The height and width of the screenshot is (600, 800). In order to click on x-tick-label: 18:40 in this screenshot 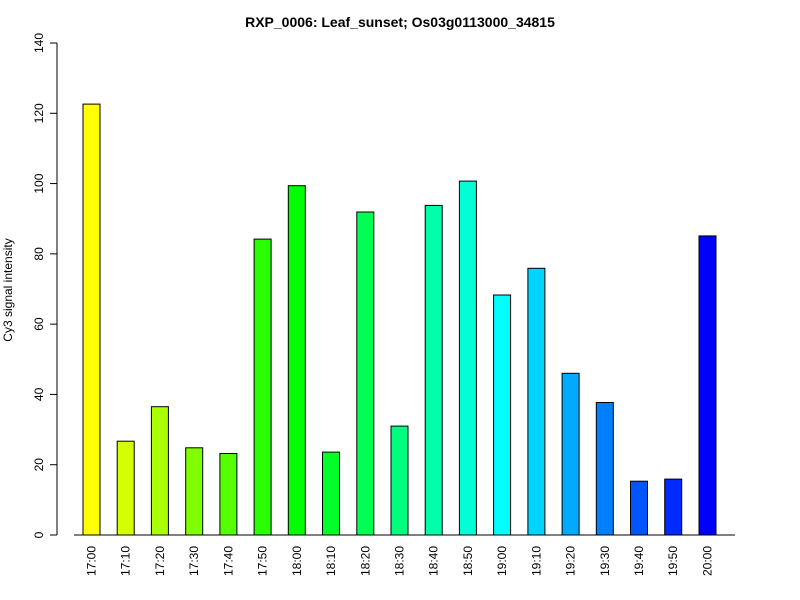, I will do `click(434, 561)`.